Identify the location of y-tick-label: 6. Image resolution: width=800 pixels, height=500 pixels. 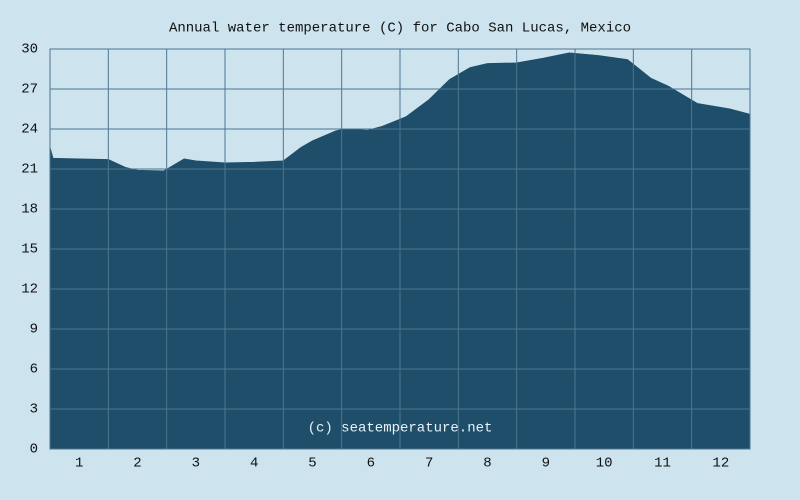
(34, 370).